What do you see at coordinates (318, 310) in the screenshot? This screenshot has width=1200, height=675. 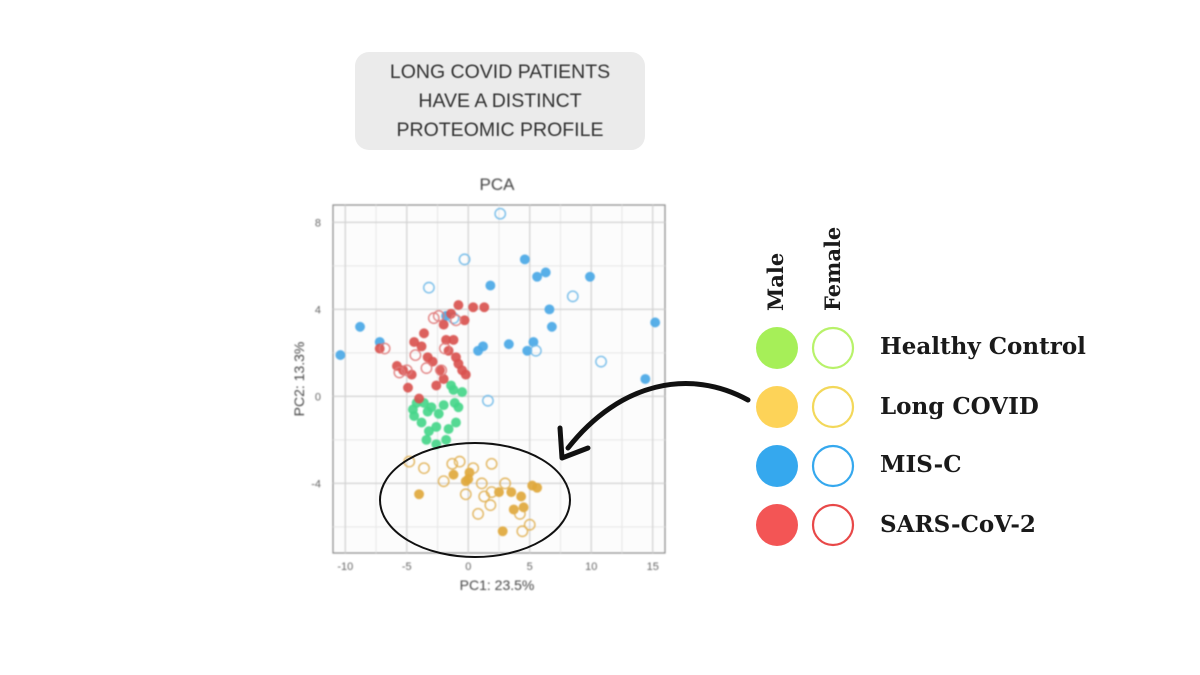 I see `y-tick-label: 4` at bounding box center [318, 310].